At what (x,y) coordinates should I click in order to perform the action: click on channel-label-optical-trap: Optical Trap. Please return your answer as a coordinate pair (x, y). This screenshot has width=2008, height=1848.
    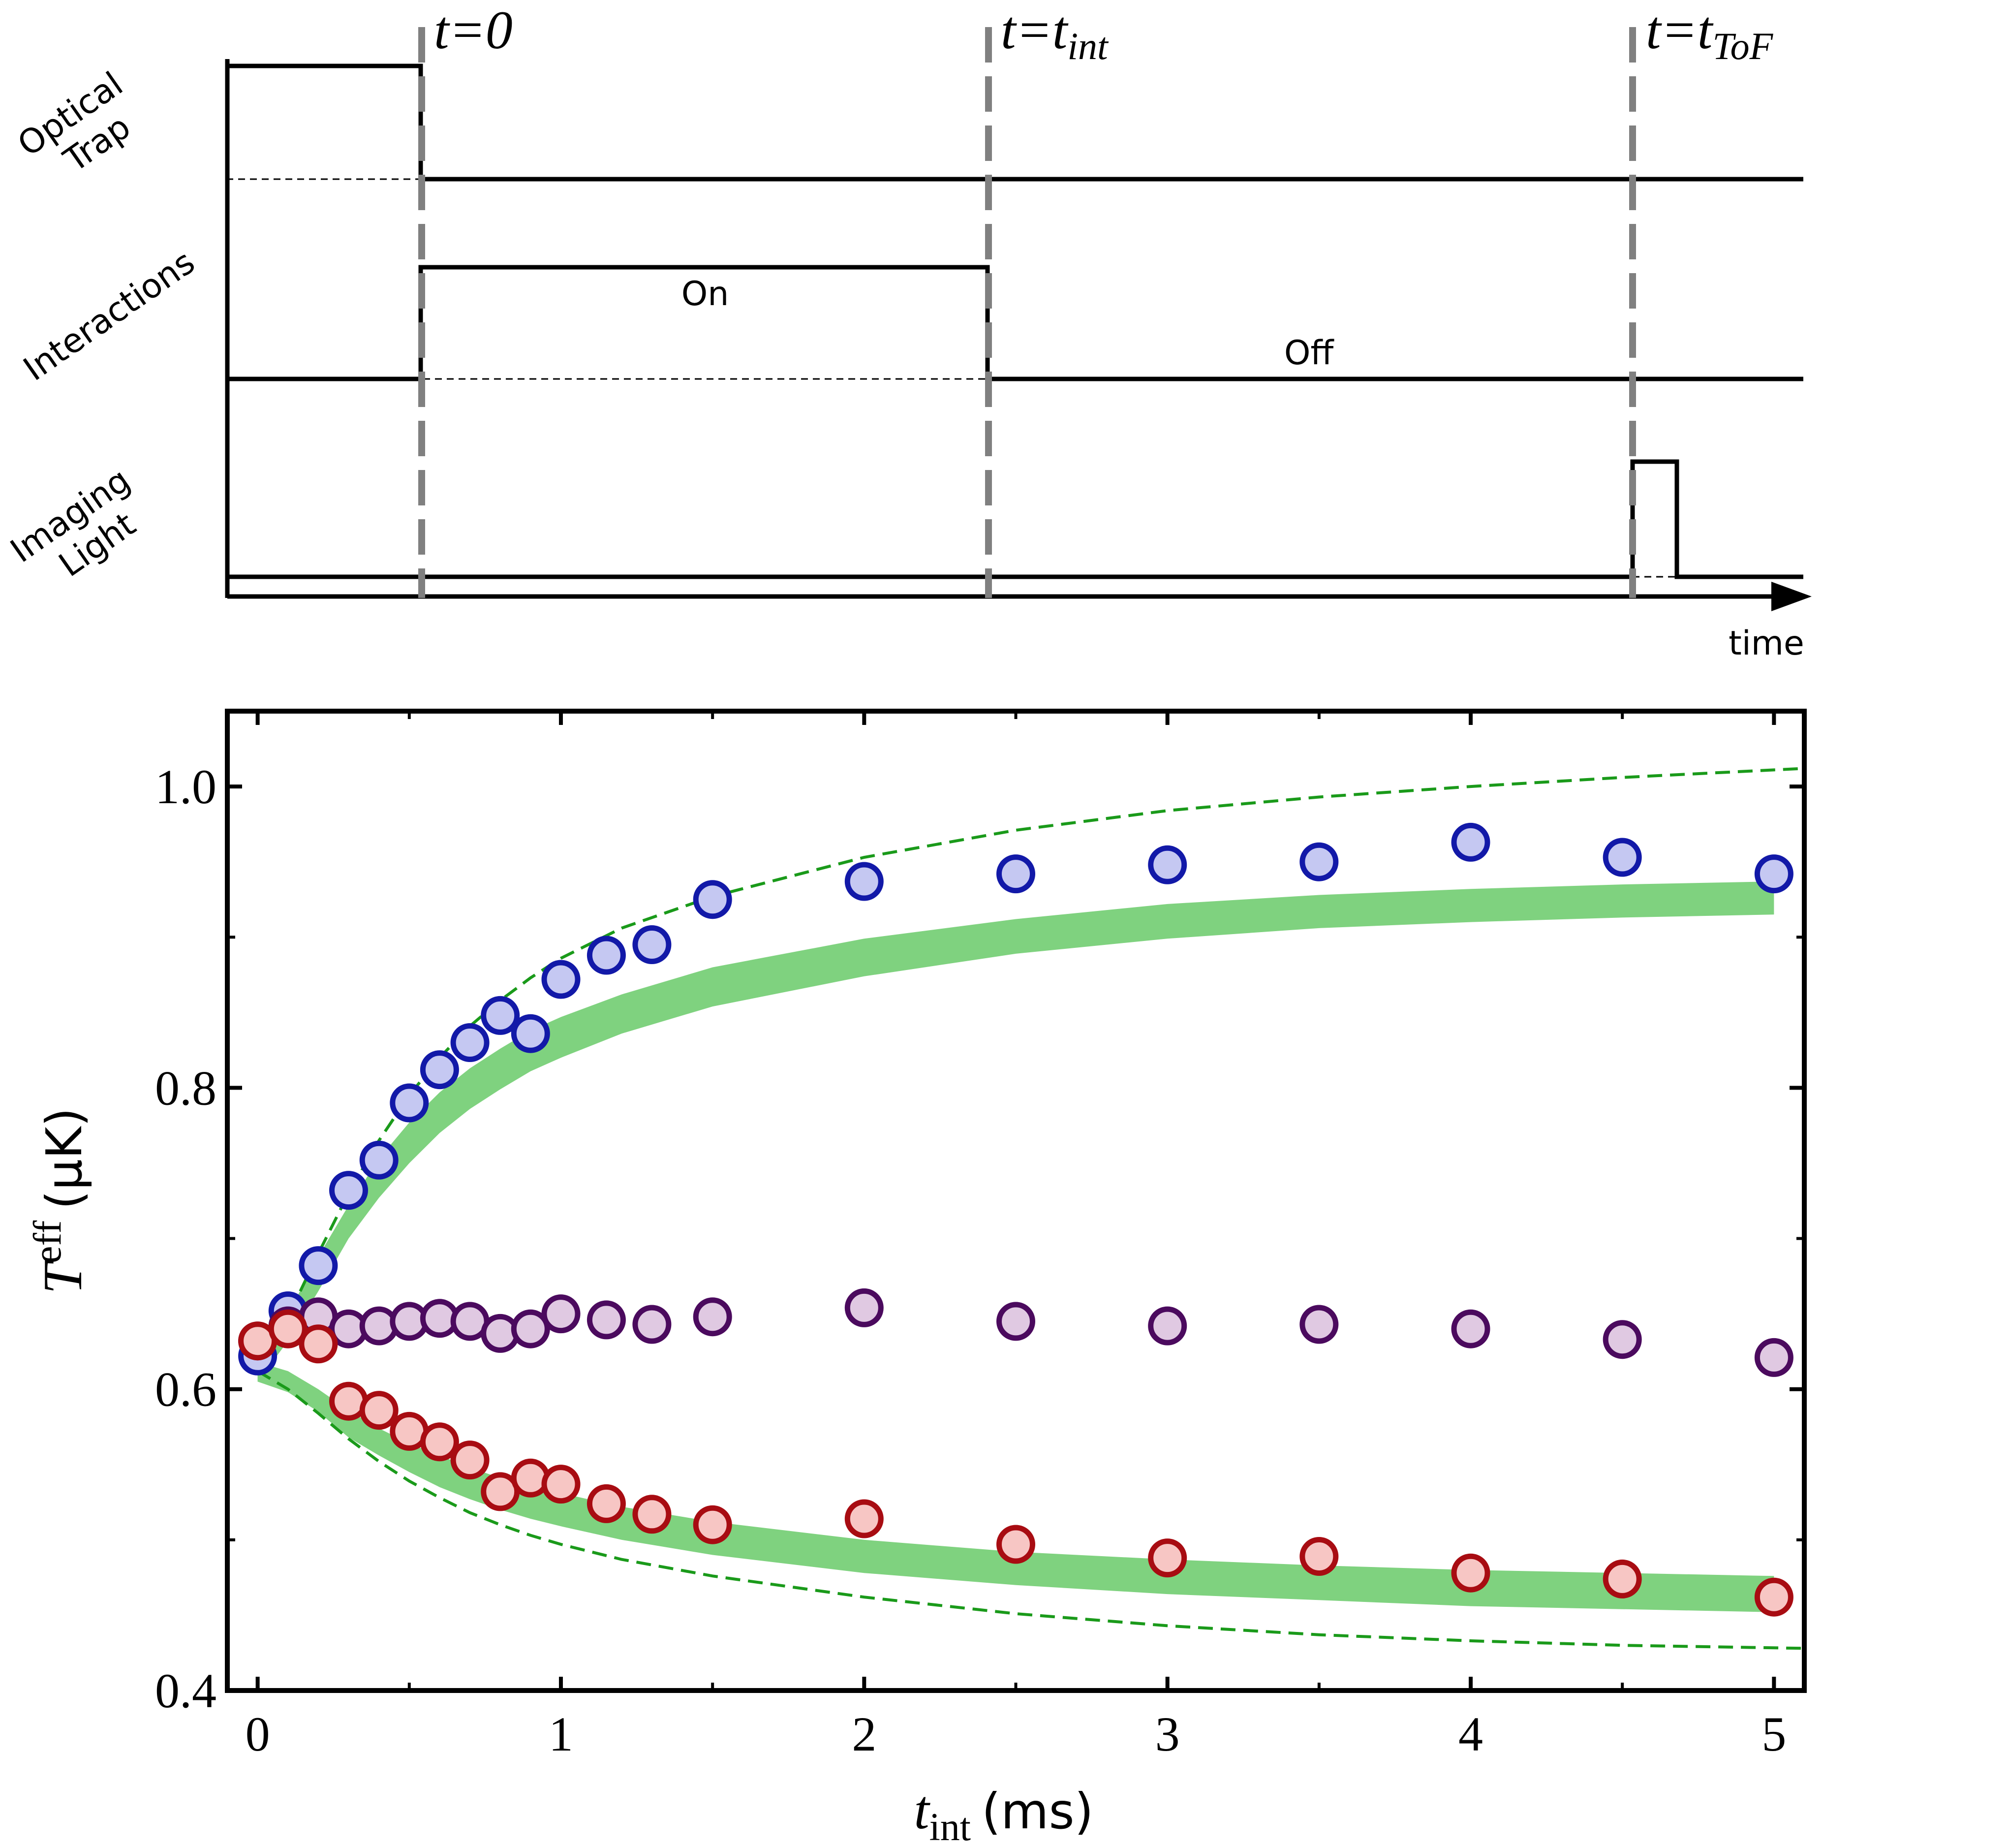
    Looking at the image, I should click on (86, 127).